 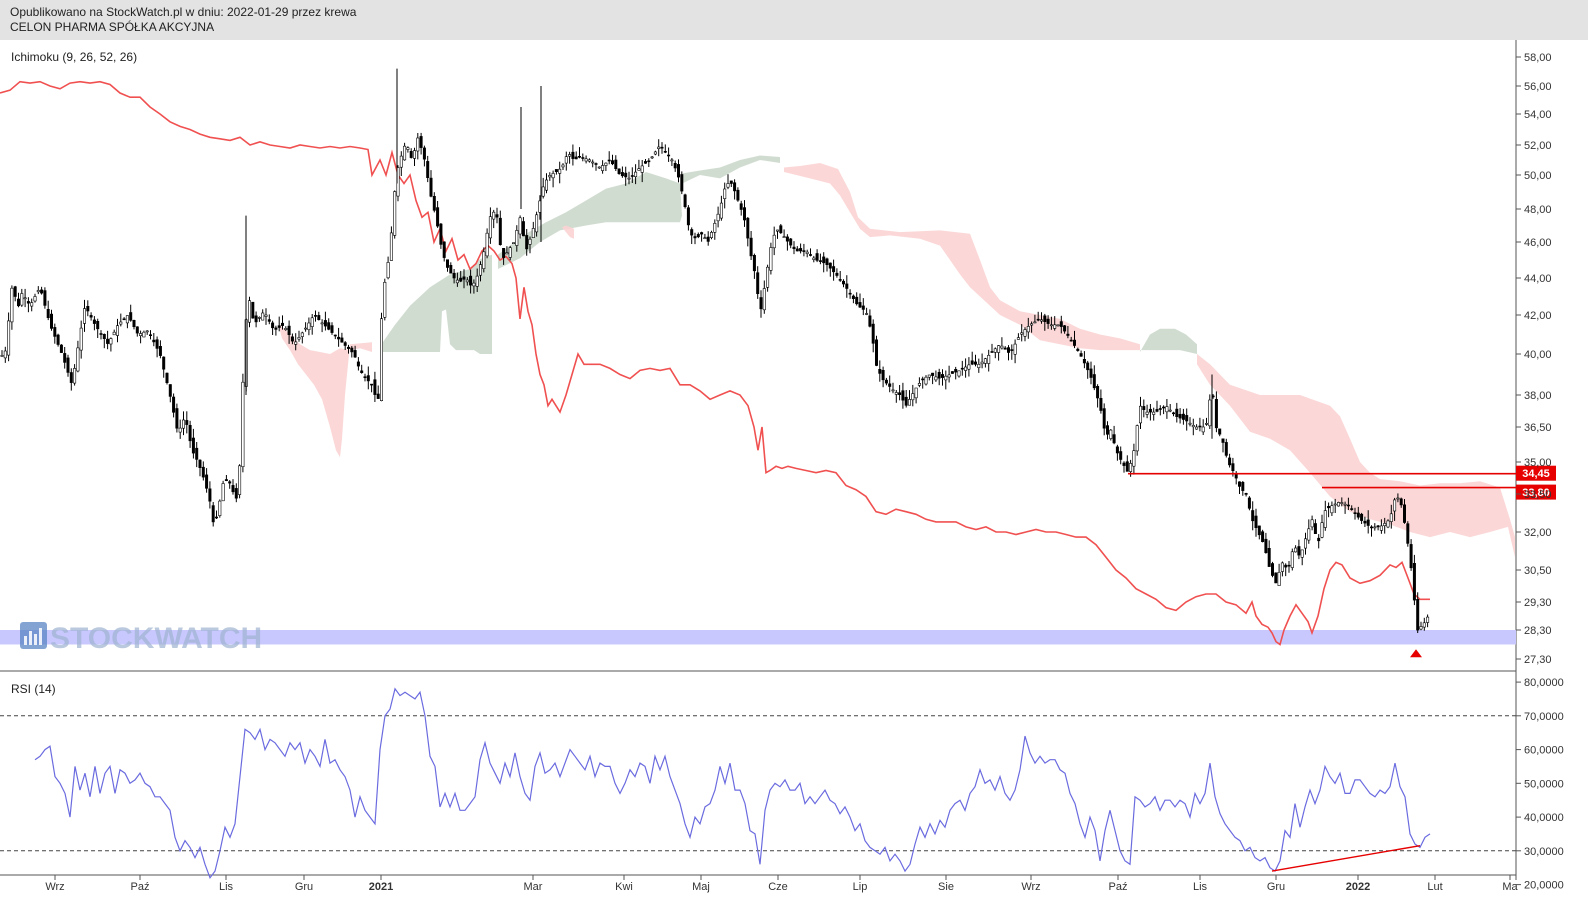 What do you see at coordinates (1544, 784) in the screenshot?
I see `rsi-tick-label: 50,0000` at bounding box center [1544, 784].